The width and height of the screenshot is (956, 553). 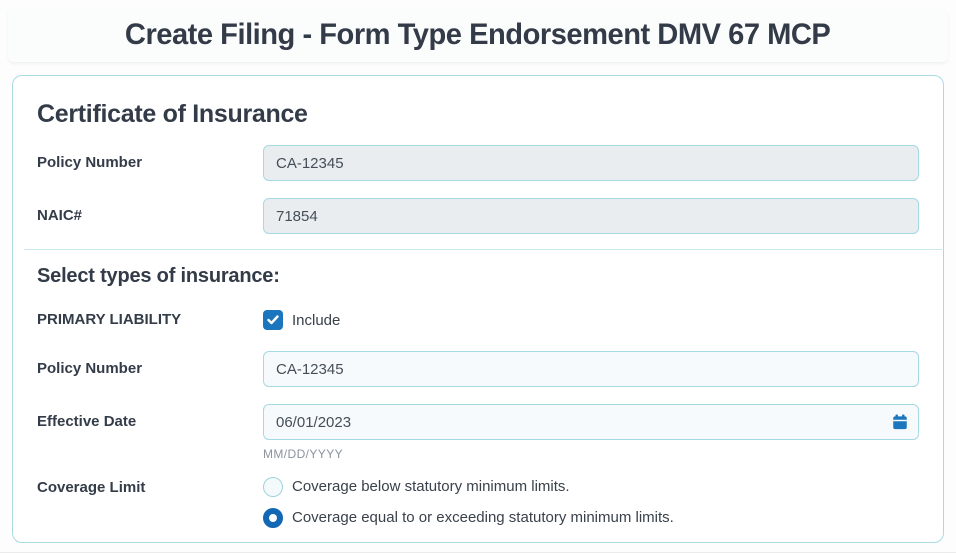 I want to click on effective-date-input, so click(x=591, y=422).